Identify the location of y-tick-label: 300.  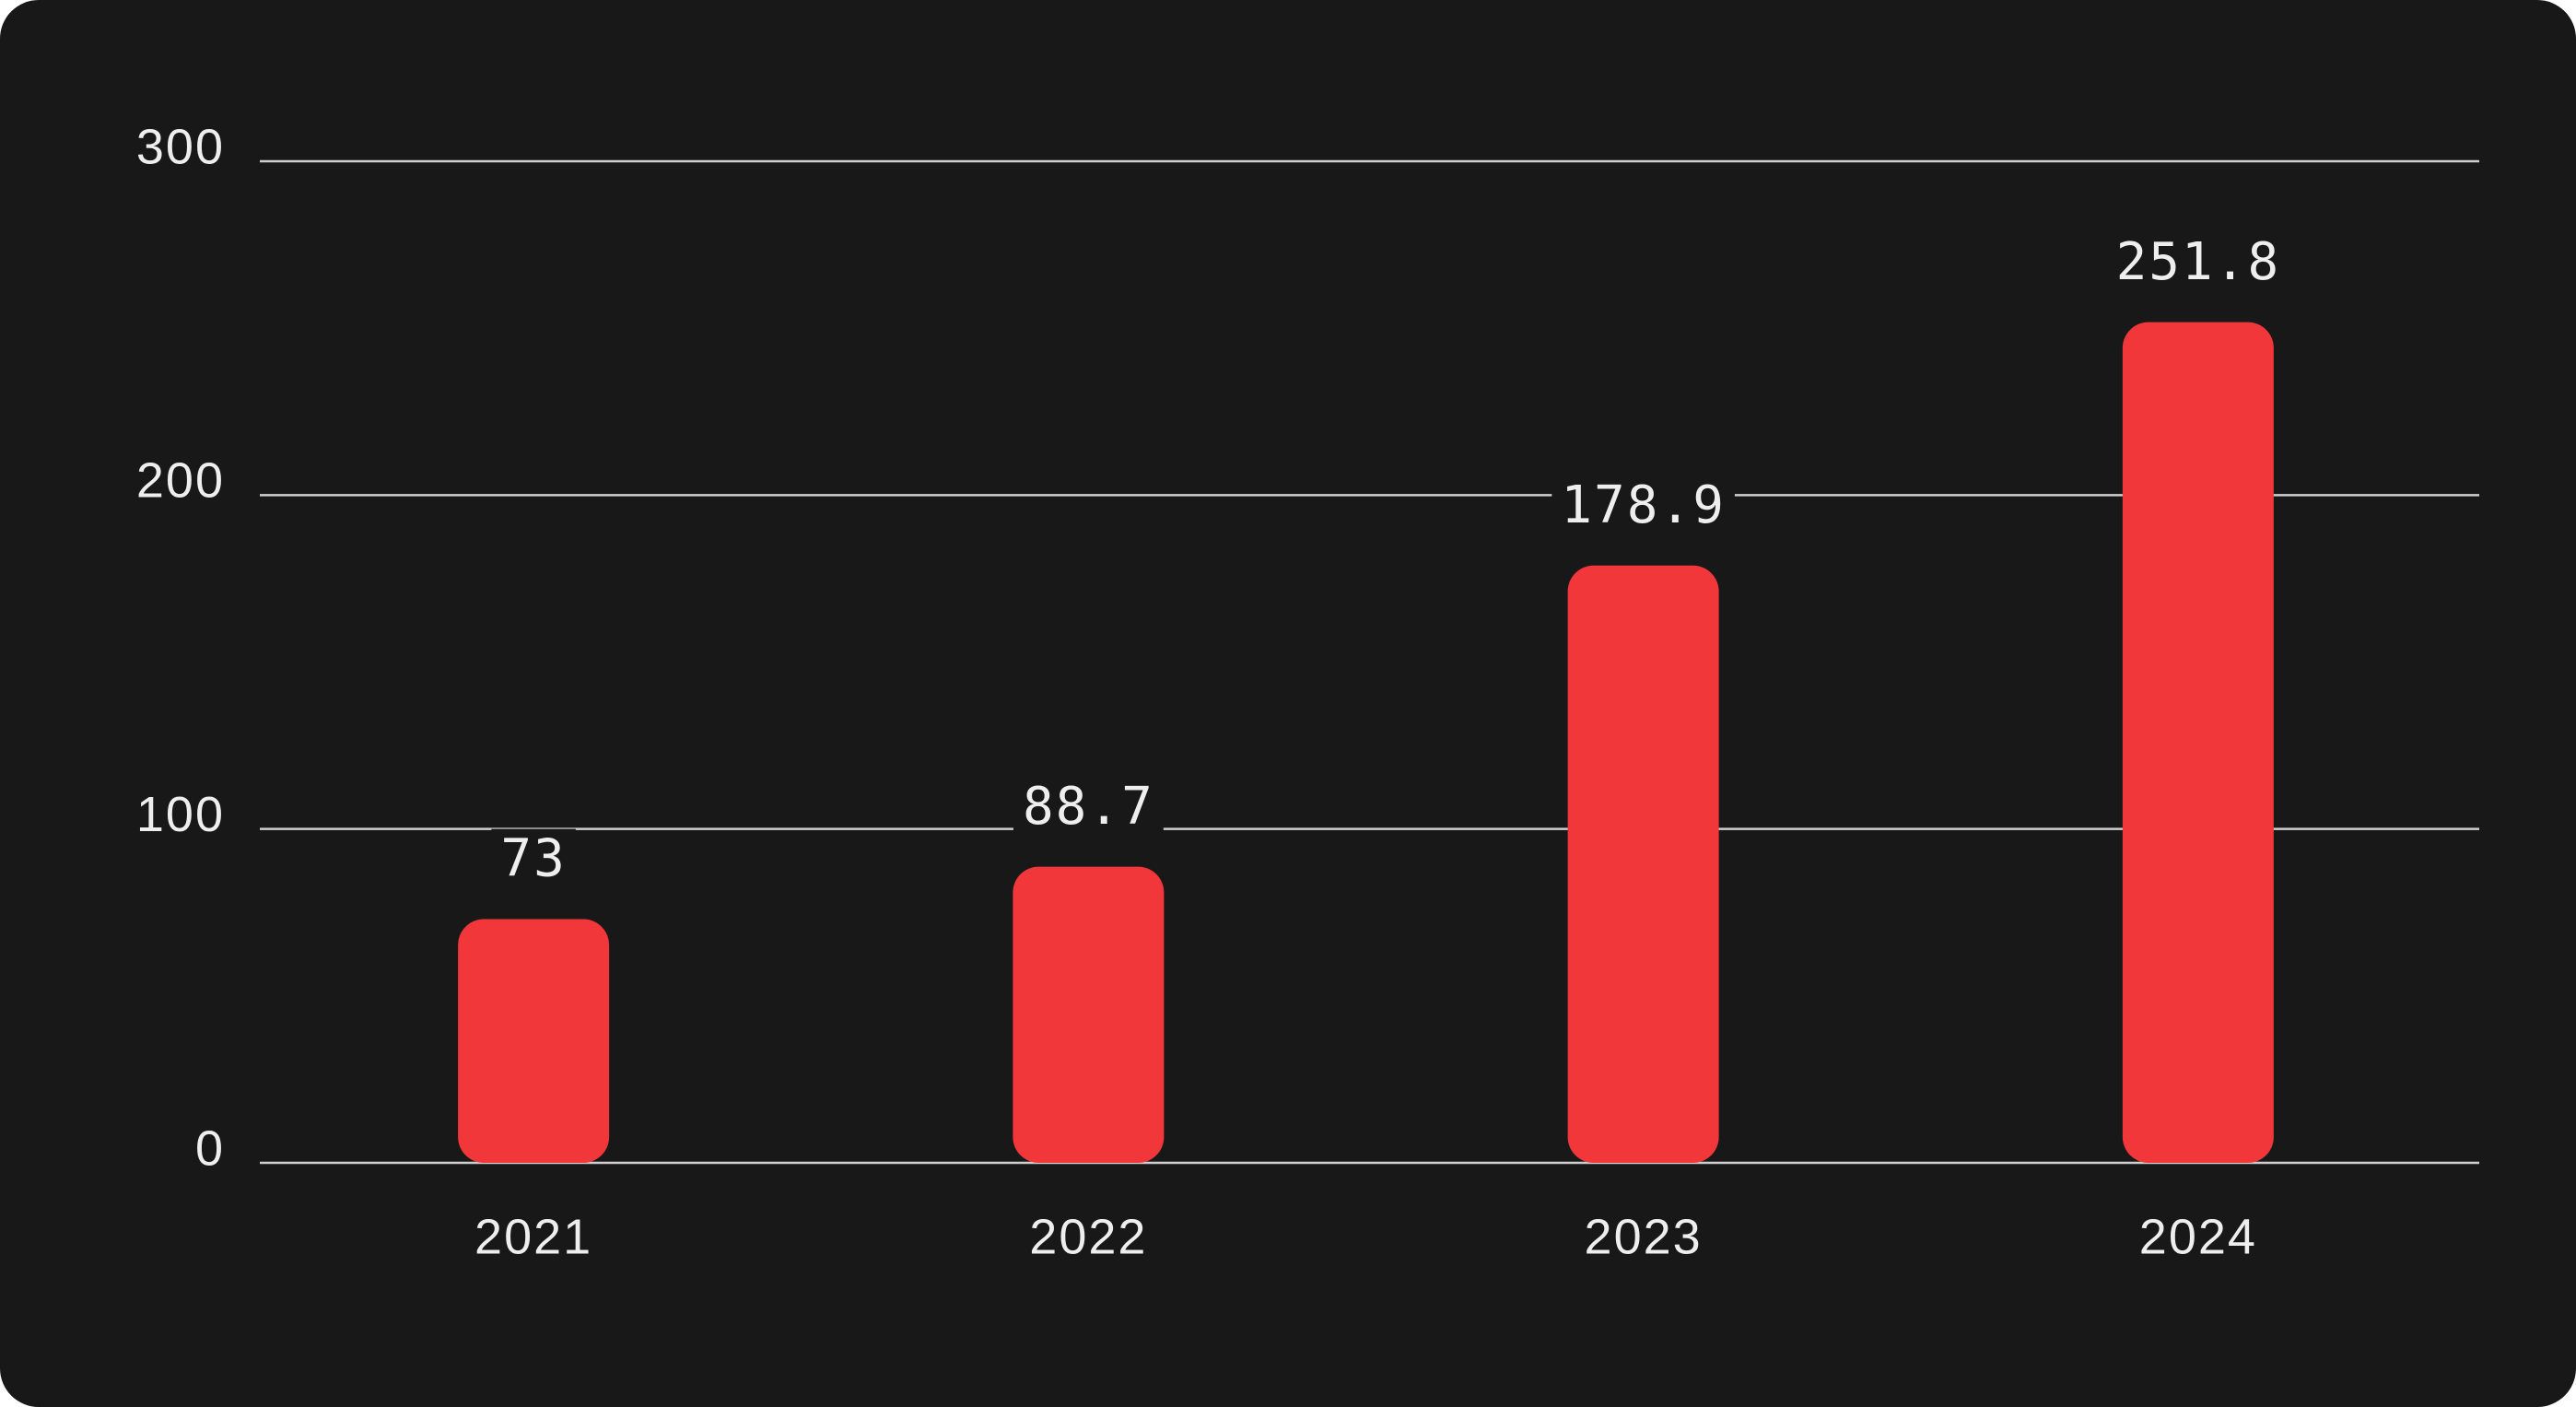
(180, 146).